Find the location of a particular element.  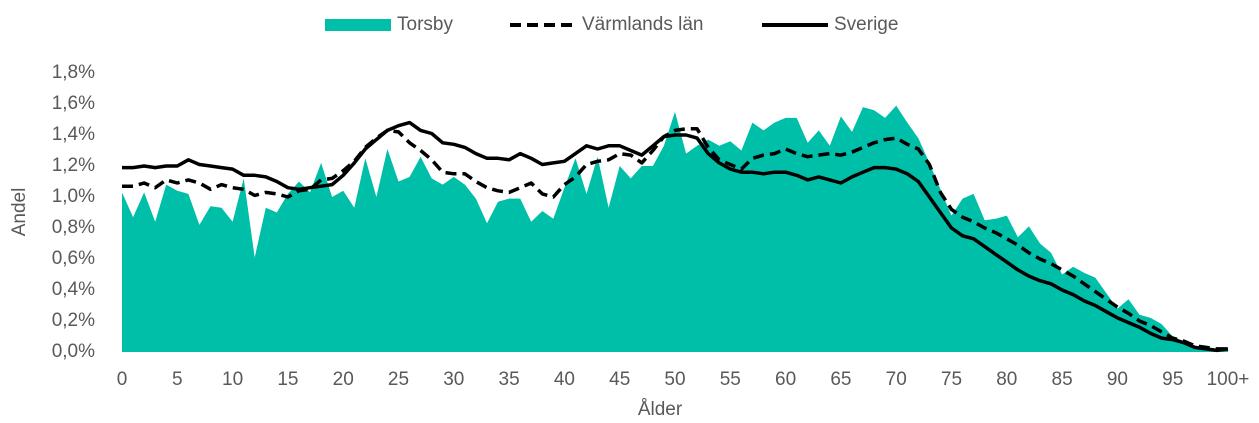

x-tick-label: 20 is located at coordinates (343, 379).